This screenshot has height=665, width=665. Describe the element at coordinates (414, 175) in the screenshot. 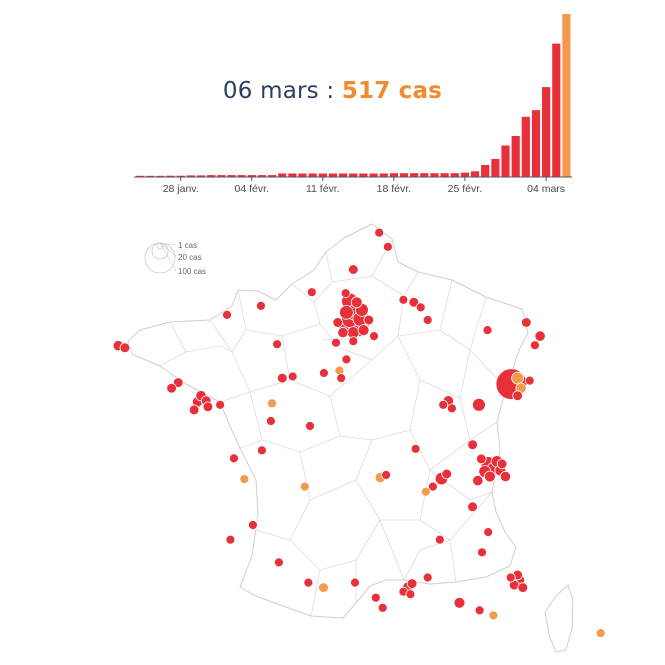

I see `bar-20 févr.` at that location.